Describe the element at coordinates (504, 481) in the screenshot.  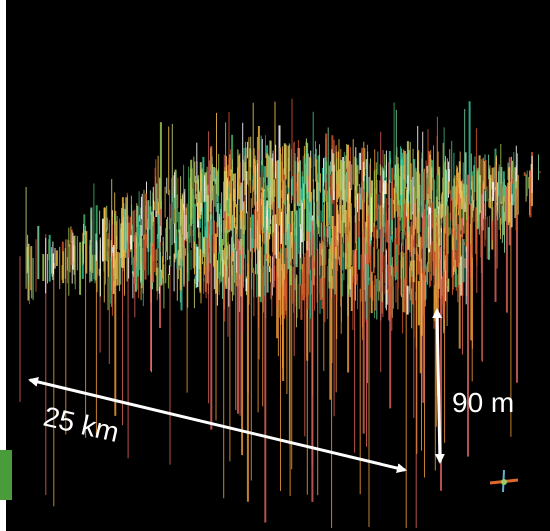
I see `compass` at that location.